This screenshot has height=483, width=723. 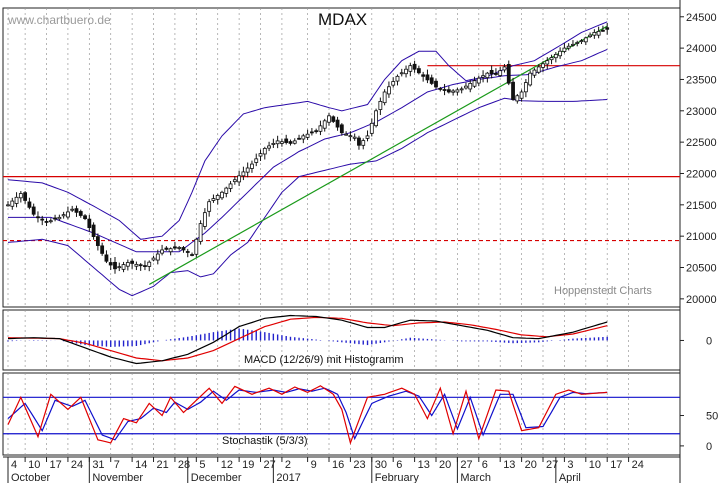 I want to click on date-tick-label: 12, so click(x=227, y=465).